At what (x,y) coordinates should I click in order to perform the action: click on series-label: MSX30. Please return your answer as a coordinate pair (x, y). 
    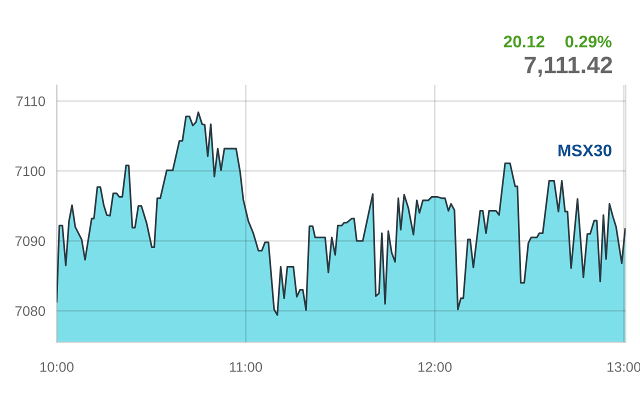
    Looking at the image, I should click on (585, 150).